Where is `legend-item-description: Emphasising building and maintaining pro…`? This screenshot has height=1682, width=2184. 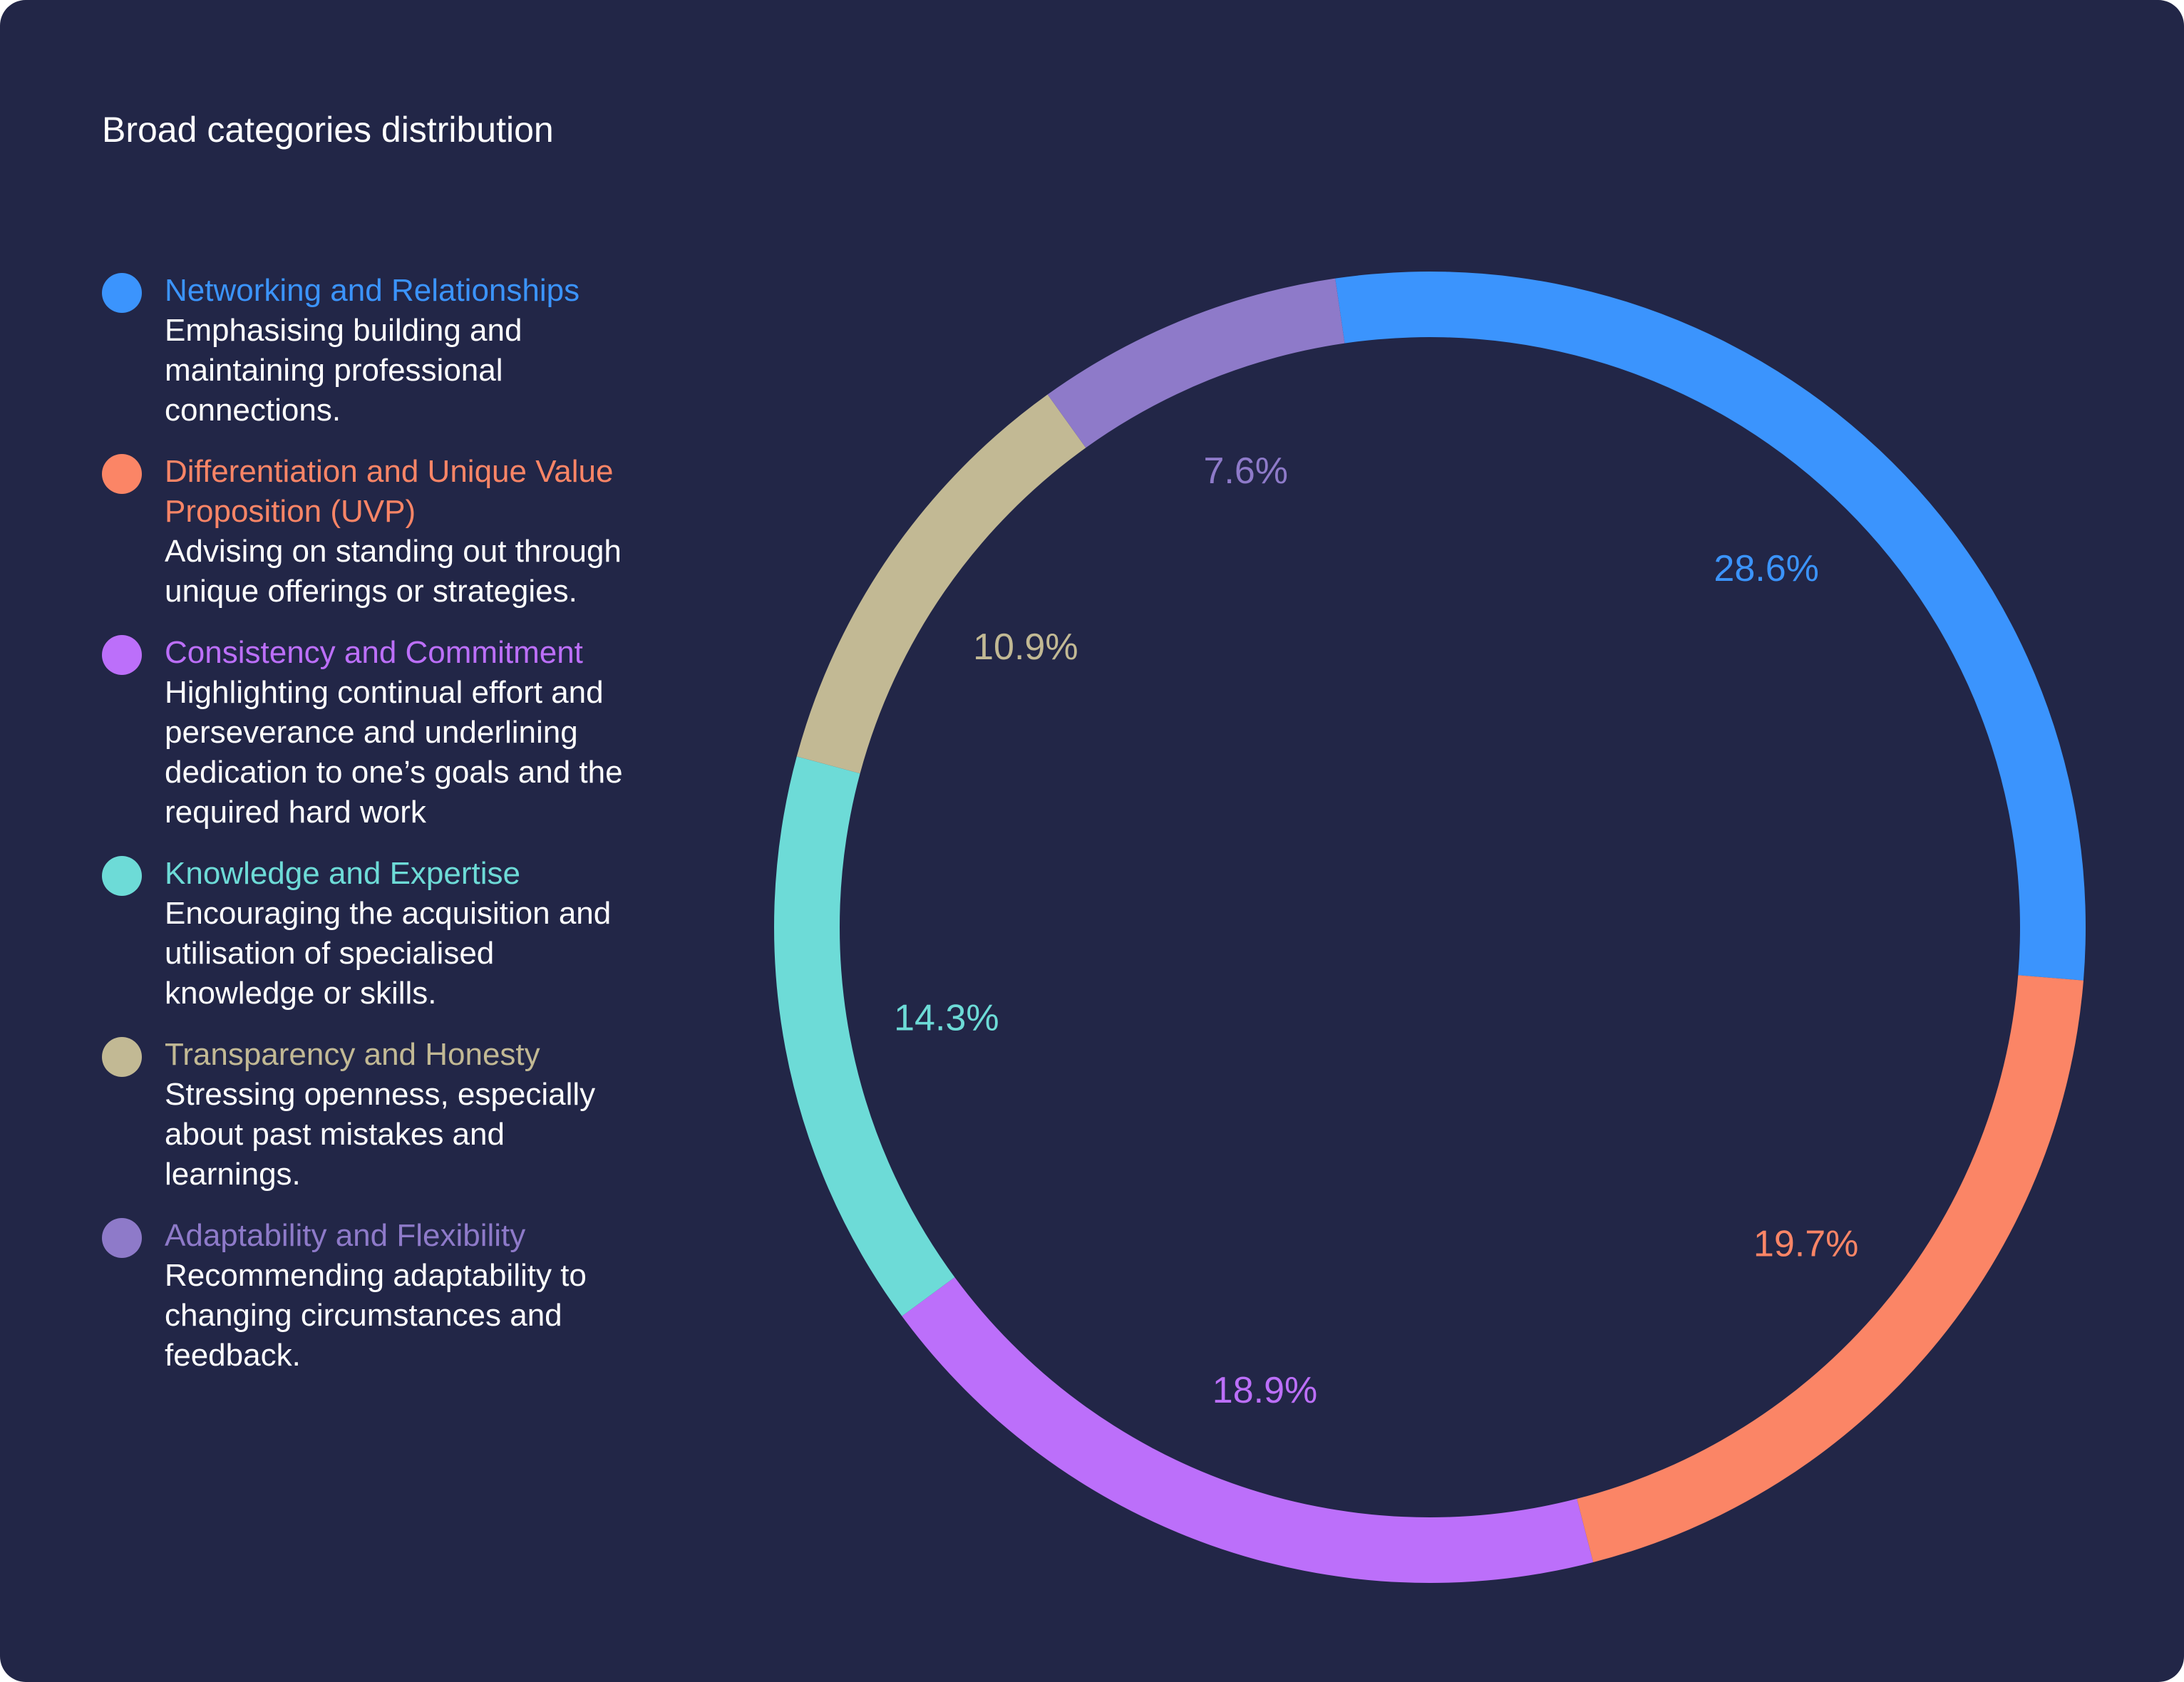 legend-item-description: Emphasising building and maintaining pro… is located at coordinates (343, 371).